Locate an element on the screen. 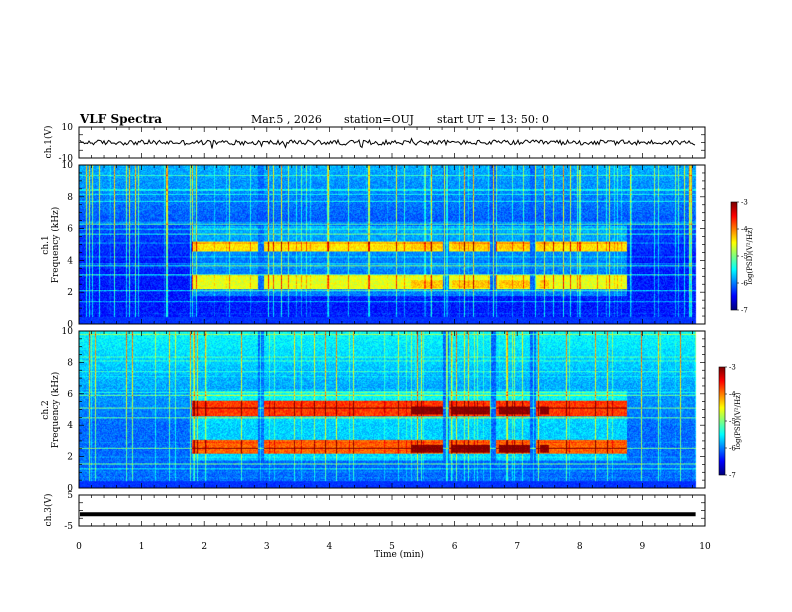  ch3-waveform-frame is located at coordinates (392, 510).